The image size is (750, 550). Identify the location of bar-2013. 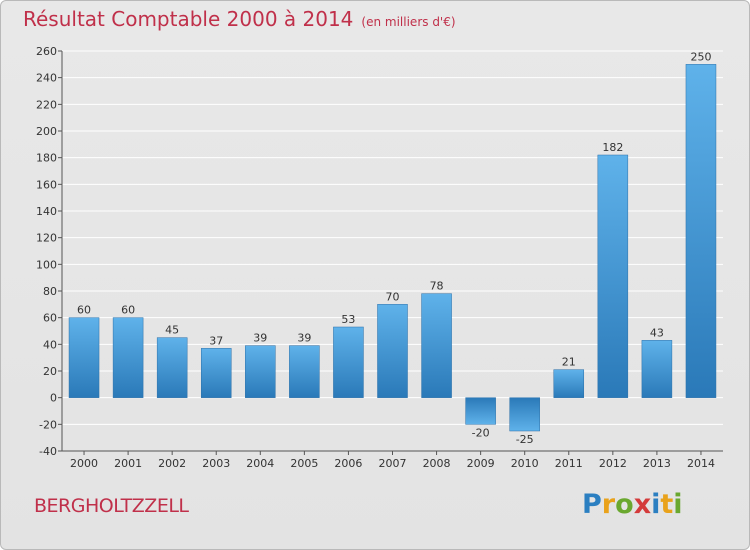
(657, 369).